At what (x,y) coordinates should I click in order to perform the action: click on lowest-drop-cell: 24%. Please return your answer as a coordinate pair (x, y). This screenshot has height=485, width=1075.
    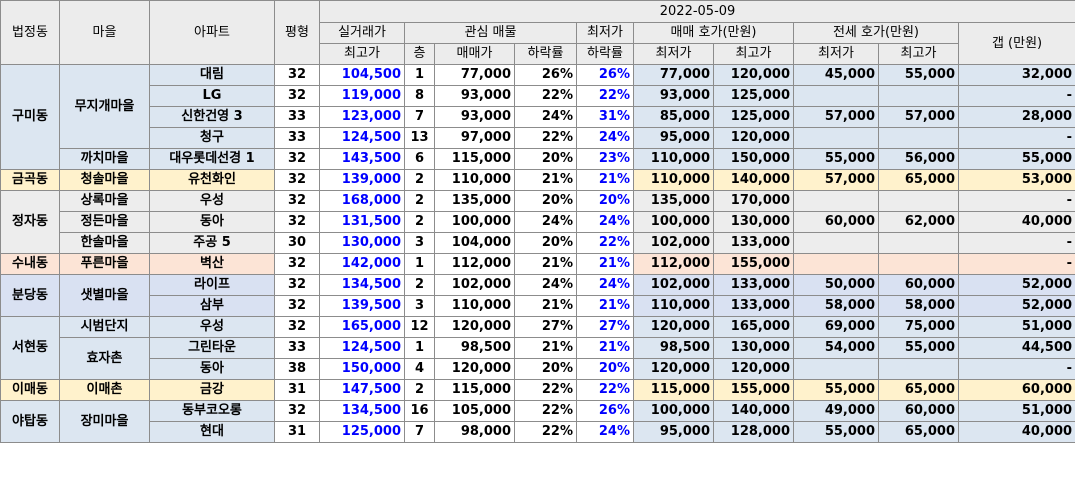
    Looking at the image, I should click on (605, 222).